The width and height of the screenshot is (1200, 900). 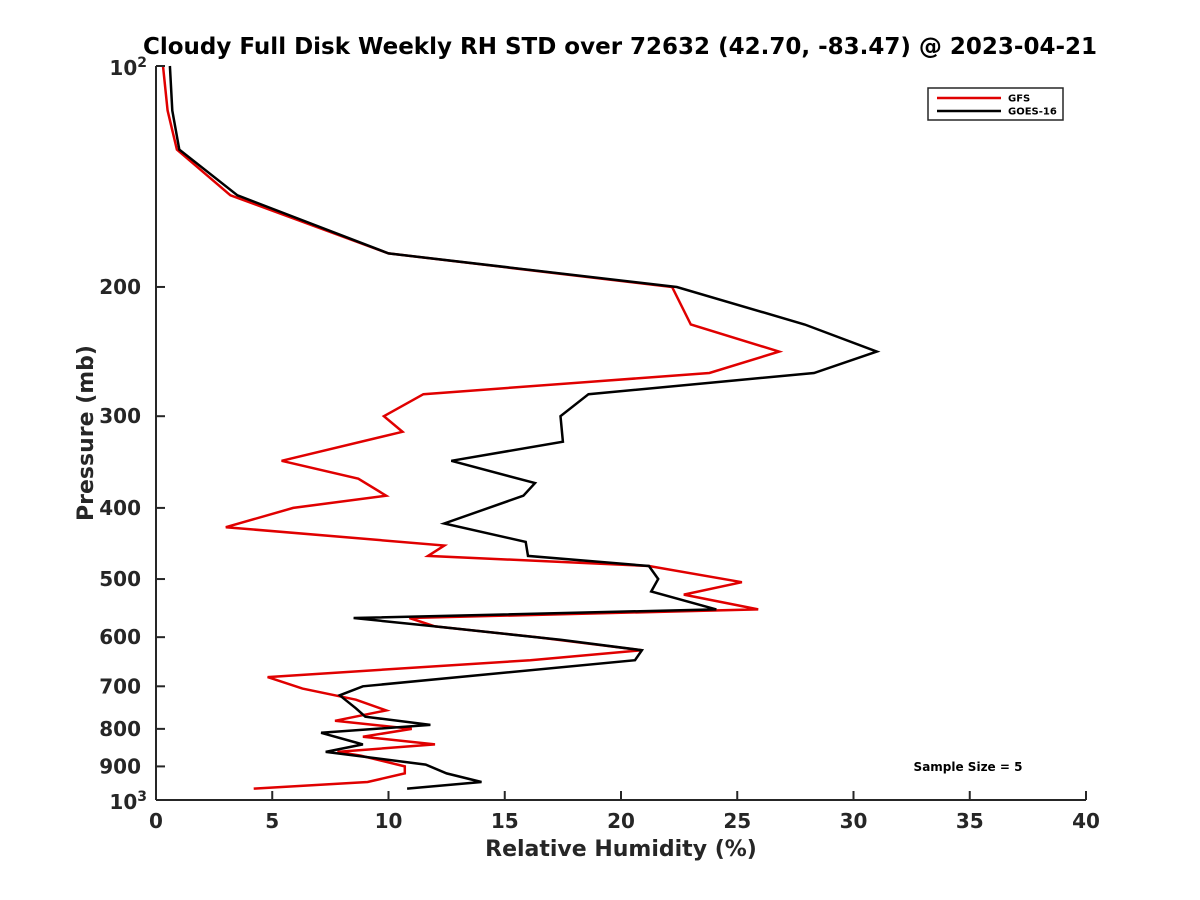 What do you see at coordinates (120, 766) in the screenshot?
I see `y-tick-label: 900` at bounding box center [120, 766].